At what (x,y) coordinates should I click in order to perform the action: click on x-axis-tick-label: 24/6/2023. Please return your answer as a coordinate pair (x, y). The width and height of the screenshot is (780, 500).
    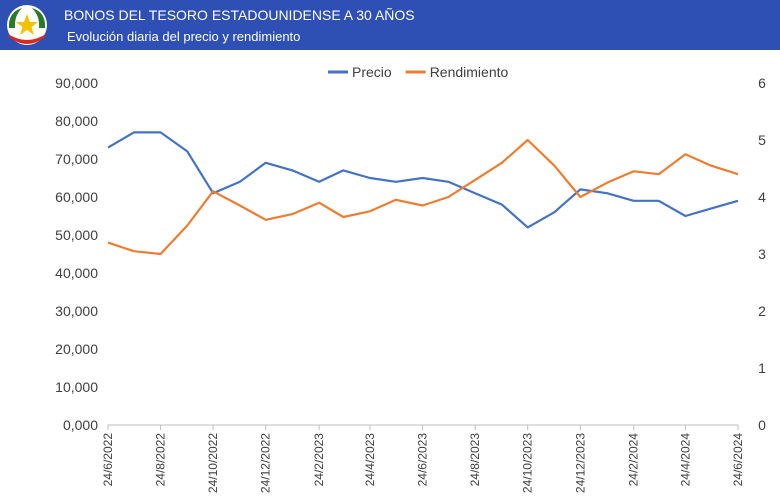
    Looking at the image, I should click on (423, 460).